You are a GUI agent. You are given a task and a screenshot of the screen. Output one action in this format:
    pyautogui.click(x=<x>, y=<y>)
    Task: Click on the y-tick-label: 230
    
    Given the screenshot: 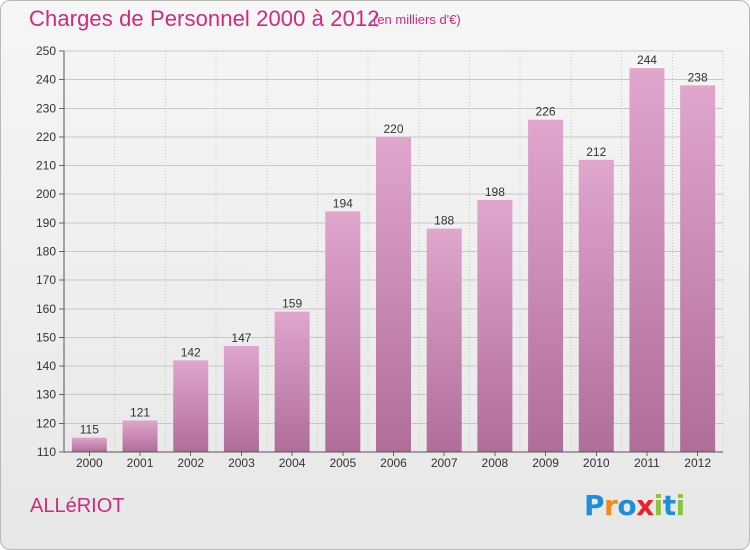 What is the action you would take?
    pyautogui.click(x=46, y=108)
    